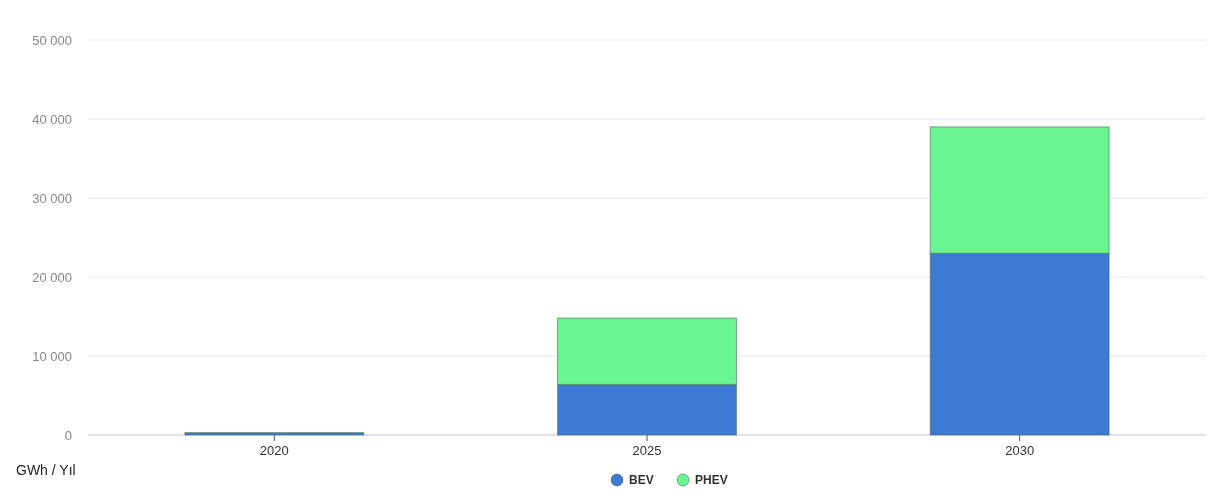 The width and height of the screenshot is (1224, 497). What do you see at coordinates (647, 450) in the screenshot?
I see `x-tick-label: 2025` at bounding box center [647, 450].